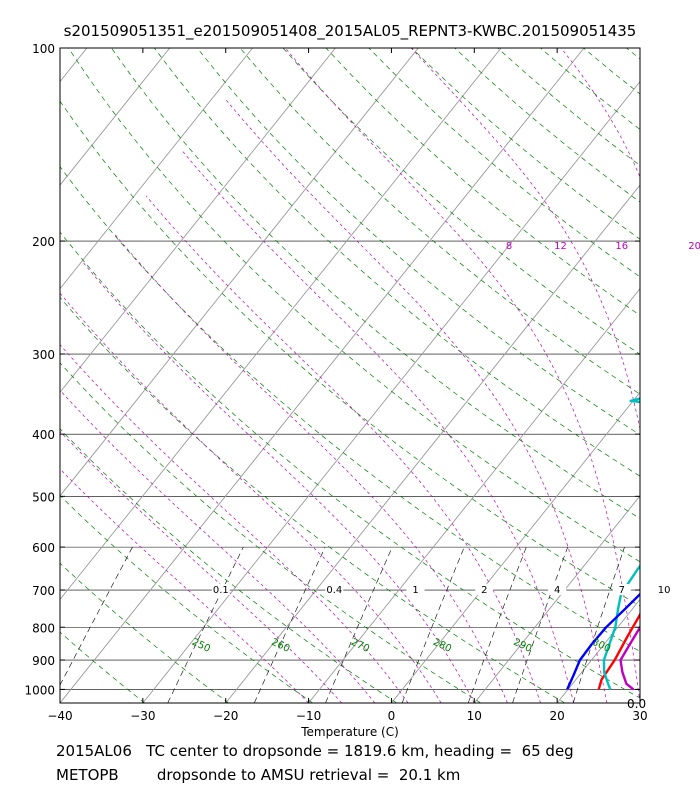  What do you see at coordinates (639, 716) in the screenshot?
I see `x-tick-label: 30` at bounding box center [639, 716].